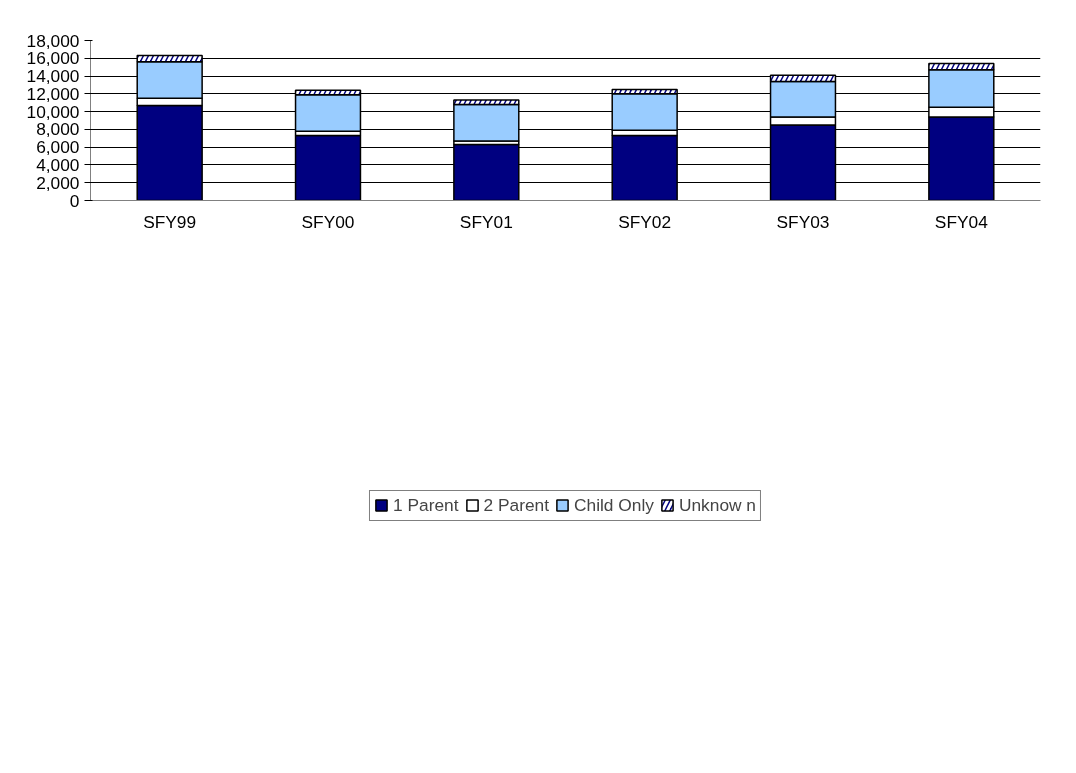  I want to click on legend-label: Unknow n, so click(717, 505).